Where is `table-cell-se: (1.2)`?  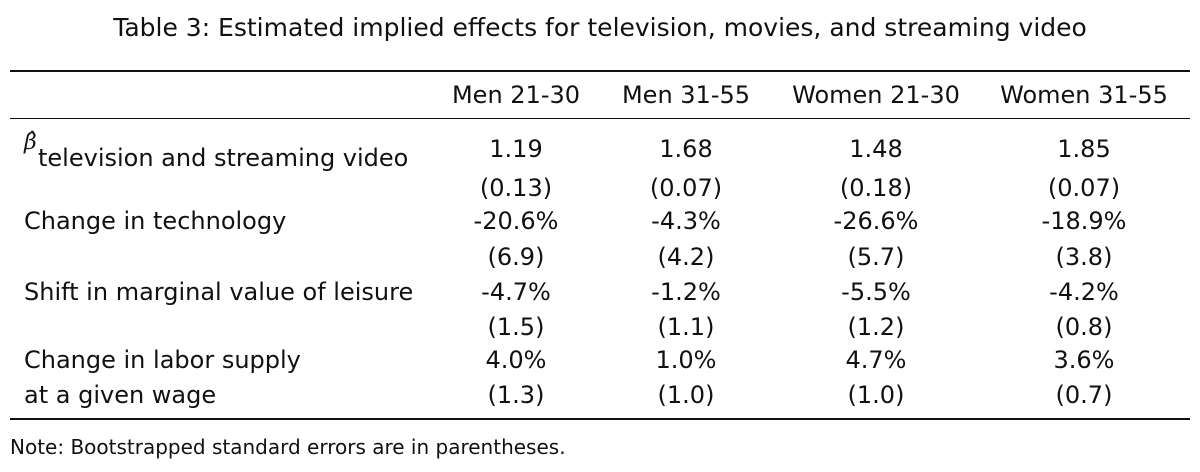
table-cell-se: (1.2) is located at coordinates (876, 327).